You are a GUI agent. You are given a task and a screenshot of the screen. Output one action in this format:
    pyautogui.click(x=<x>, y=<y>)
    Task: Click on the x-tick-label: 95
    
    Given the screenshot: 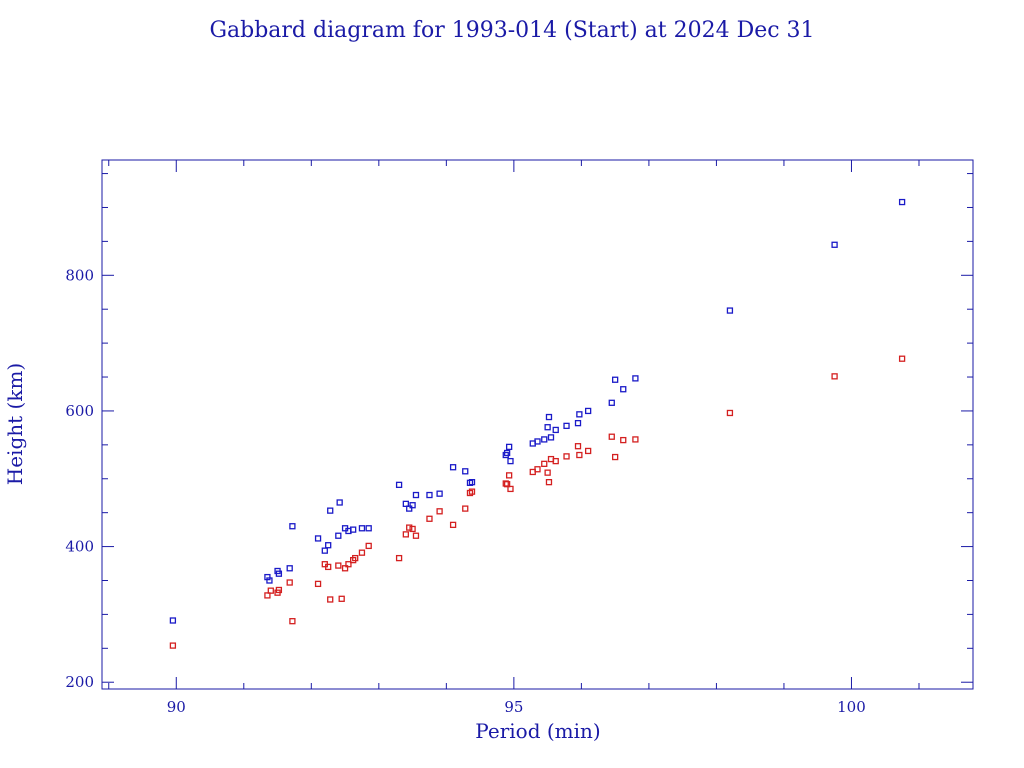 What is the action you would take?
    pyautogui.click(x=513, y=707)
    